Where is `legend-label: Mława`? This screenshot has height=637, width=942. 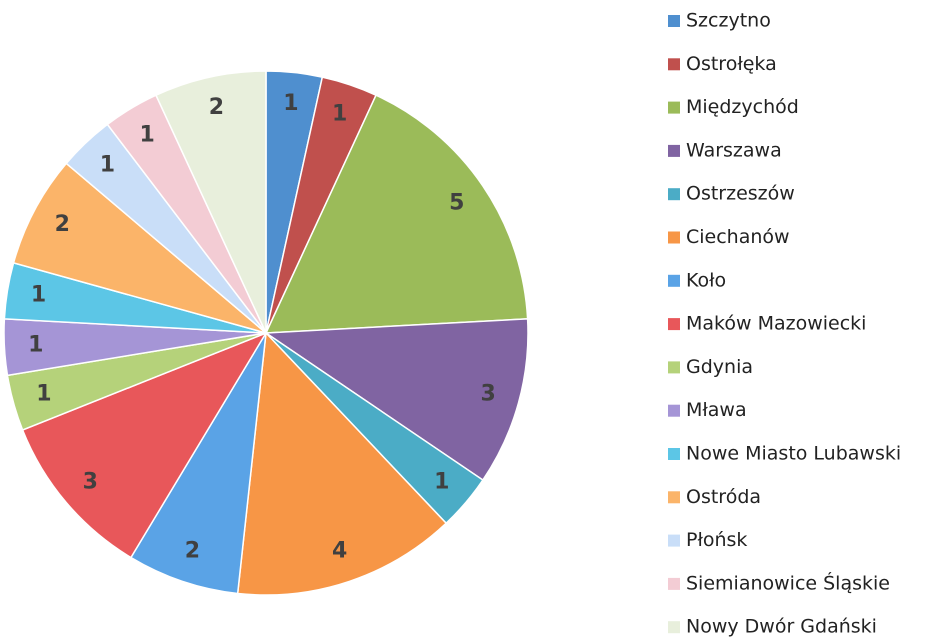
legend-label: Mława is located at coordinates (716, 410).